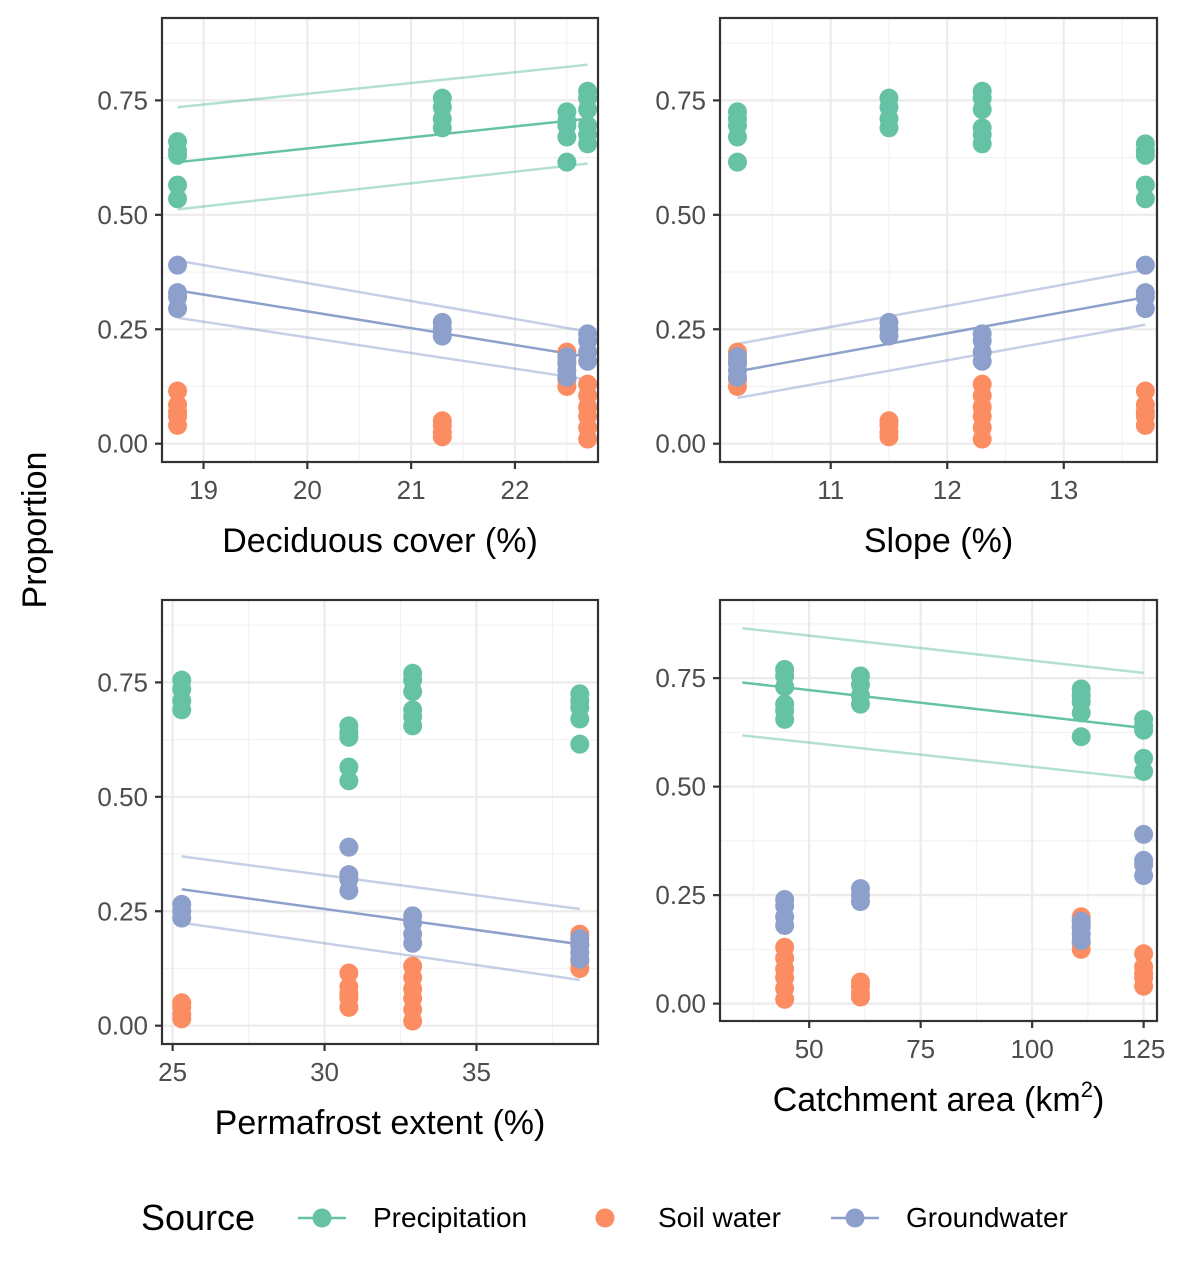  I want to click on legend-soil-water-label: Soil water, so click(719, 1217).